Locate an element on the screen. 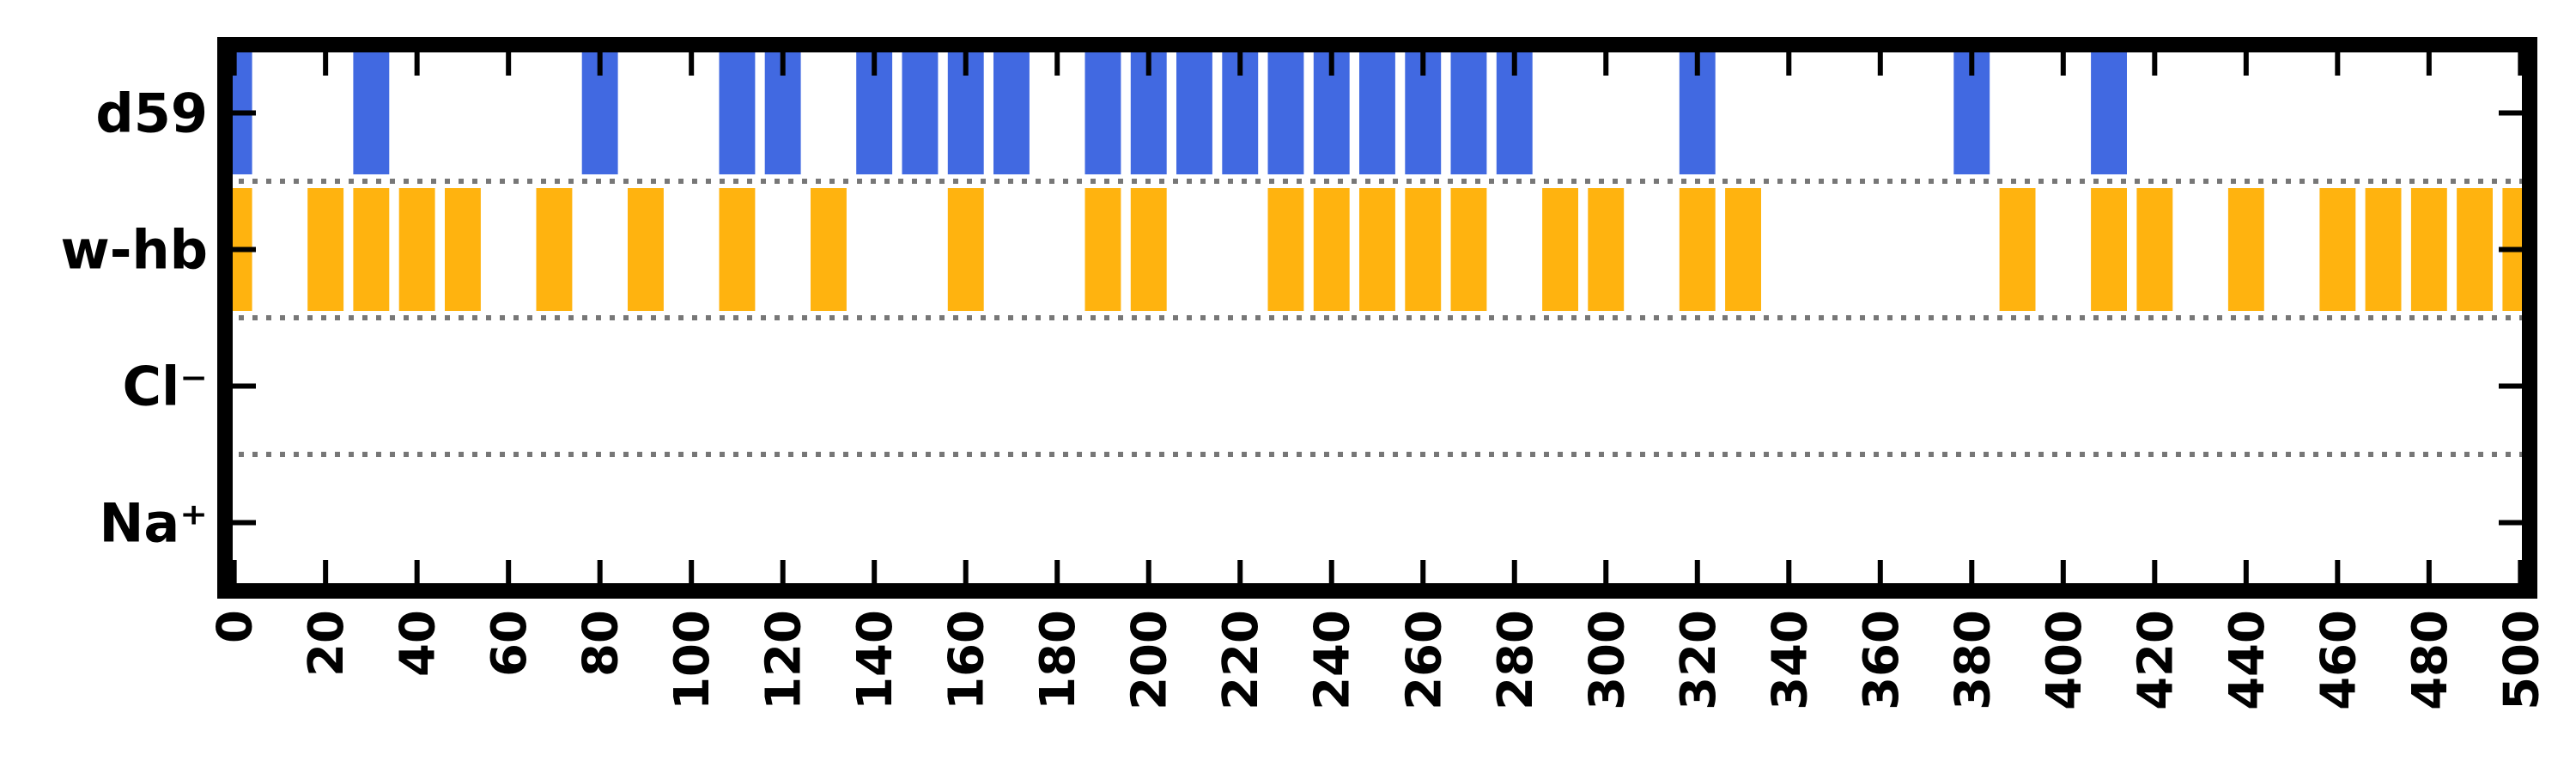 This screenshot has height=773, width=2576. x-tick-label-7: 140 is located at coordinates (876, 660).